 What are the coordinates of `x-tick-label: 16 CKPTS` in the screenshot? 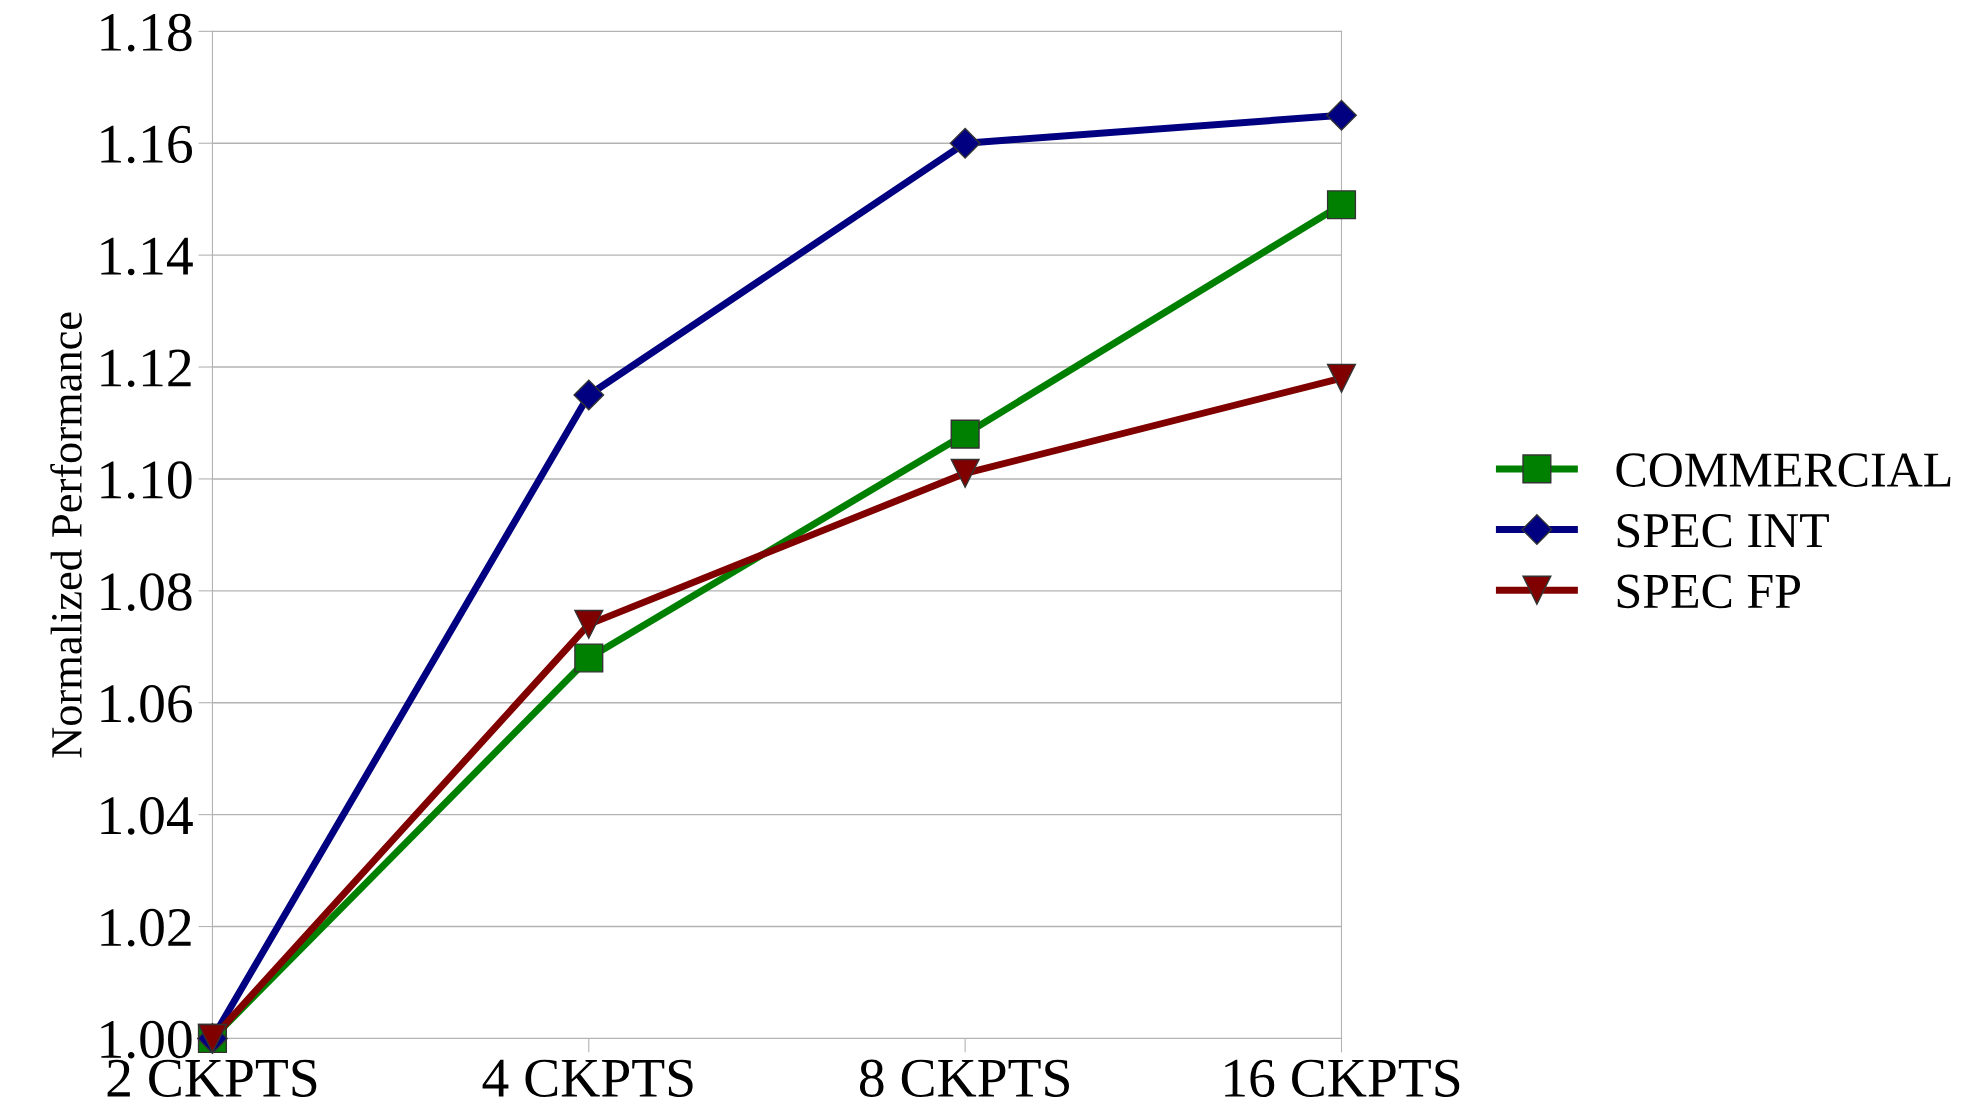 It's located at (1342, 1078).